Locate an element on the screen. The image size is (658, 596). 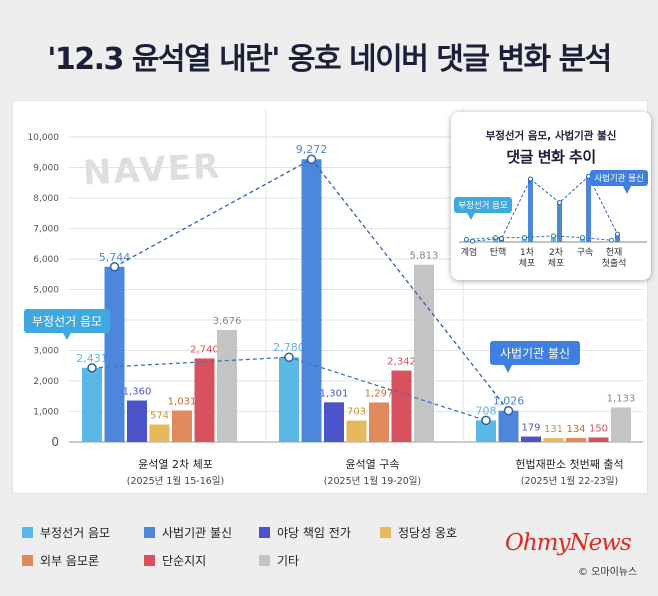
bar-label-3-1: 703 is located at coordinates (356, 412).